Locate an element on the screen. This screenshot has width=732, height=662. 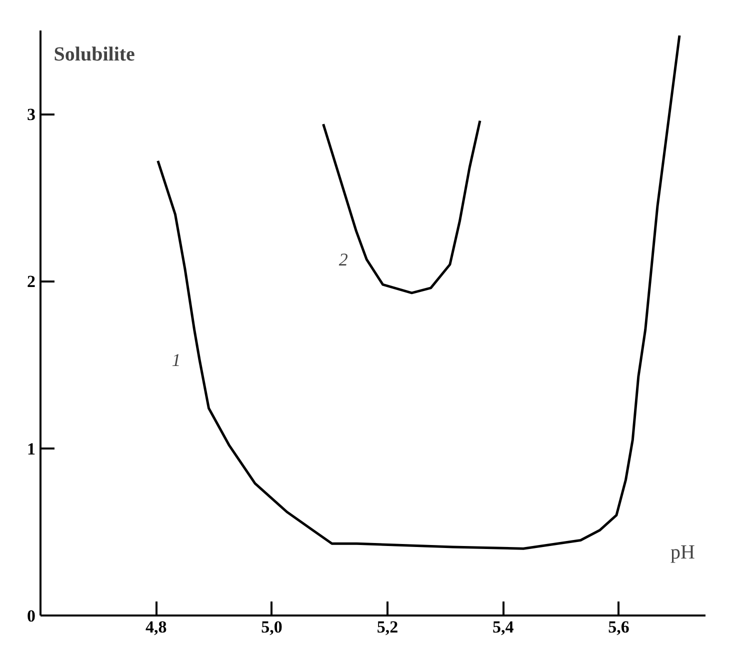
x-tick-label: 5,4 is located at coordinates (503, 627).